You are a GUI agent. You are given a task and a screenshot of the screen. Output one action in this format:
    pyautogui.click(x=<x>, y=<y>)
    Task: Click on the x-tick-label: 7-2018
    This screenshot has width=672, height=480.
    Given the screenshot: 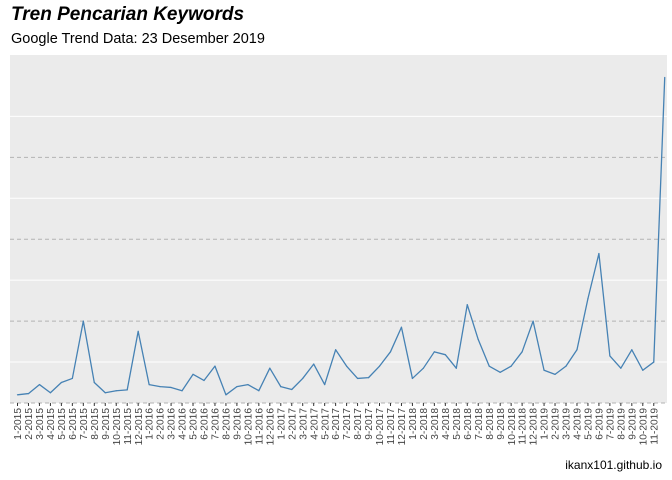 What is the action you would take?
    pyautogui.click(x=479, y=424)
    